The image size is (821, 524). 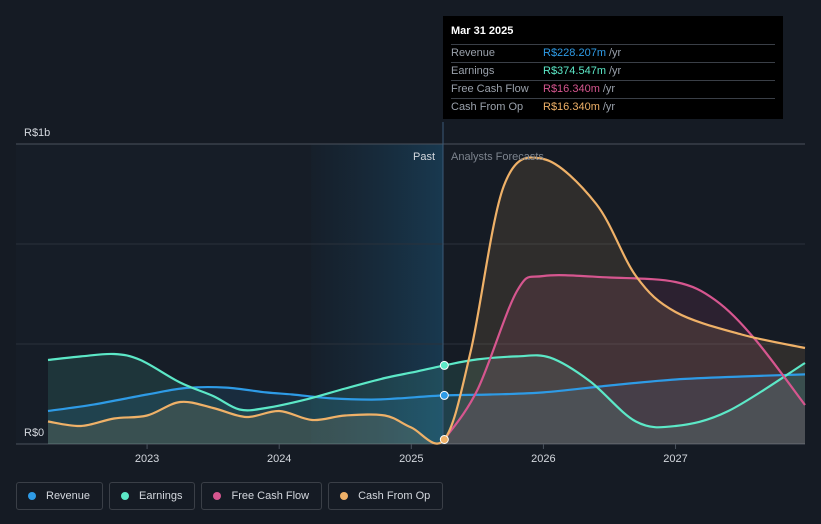 I want to click on legend-item-cash-from-op: Cash From Op, so click(x=386, y=496).